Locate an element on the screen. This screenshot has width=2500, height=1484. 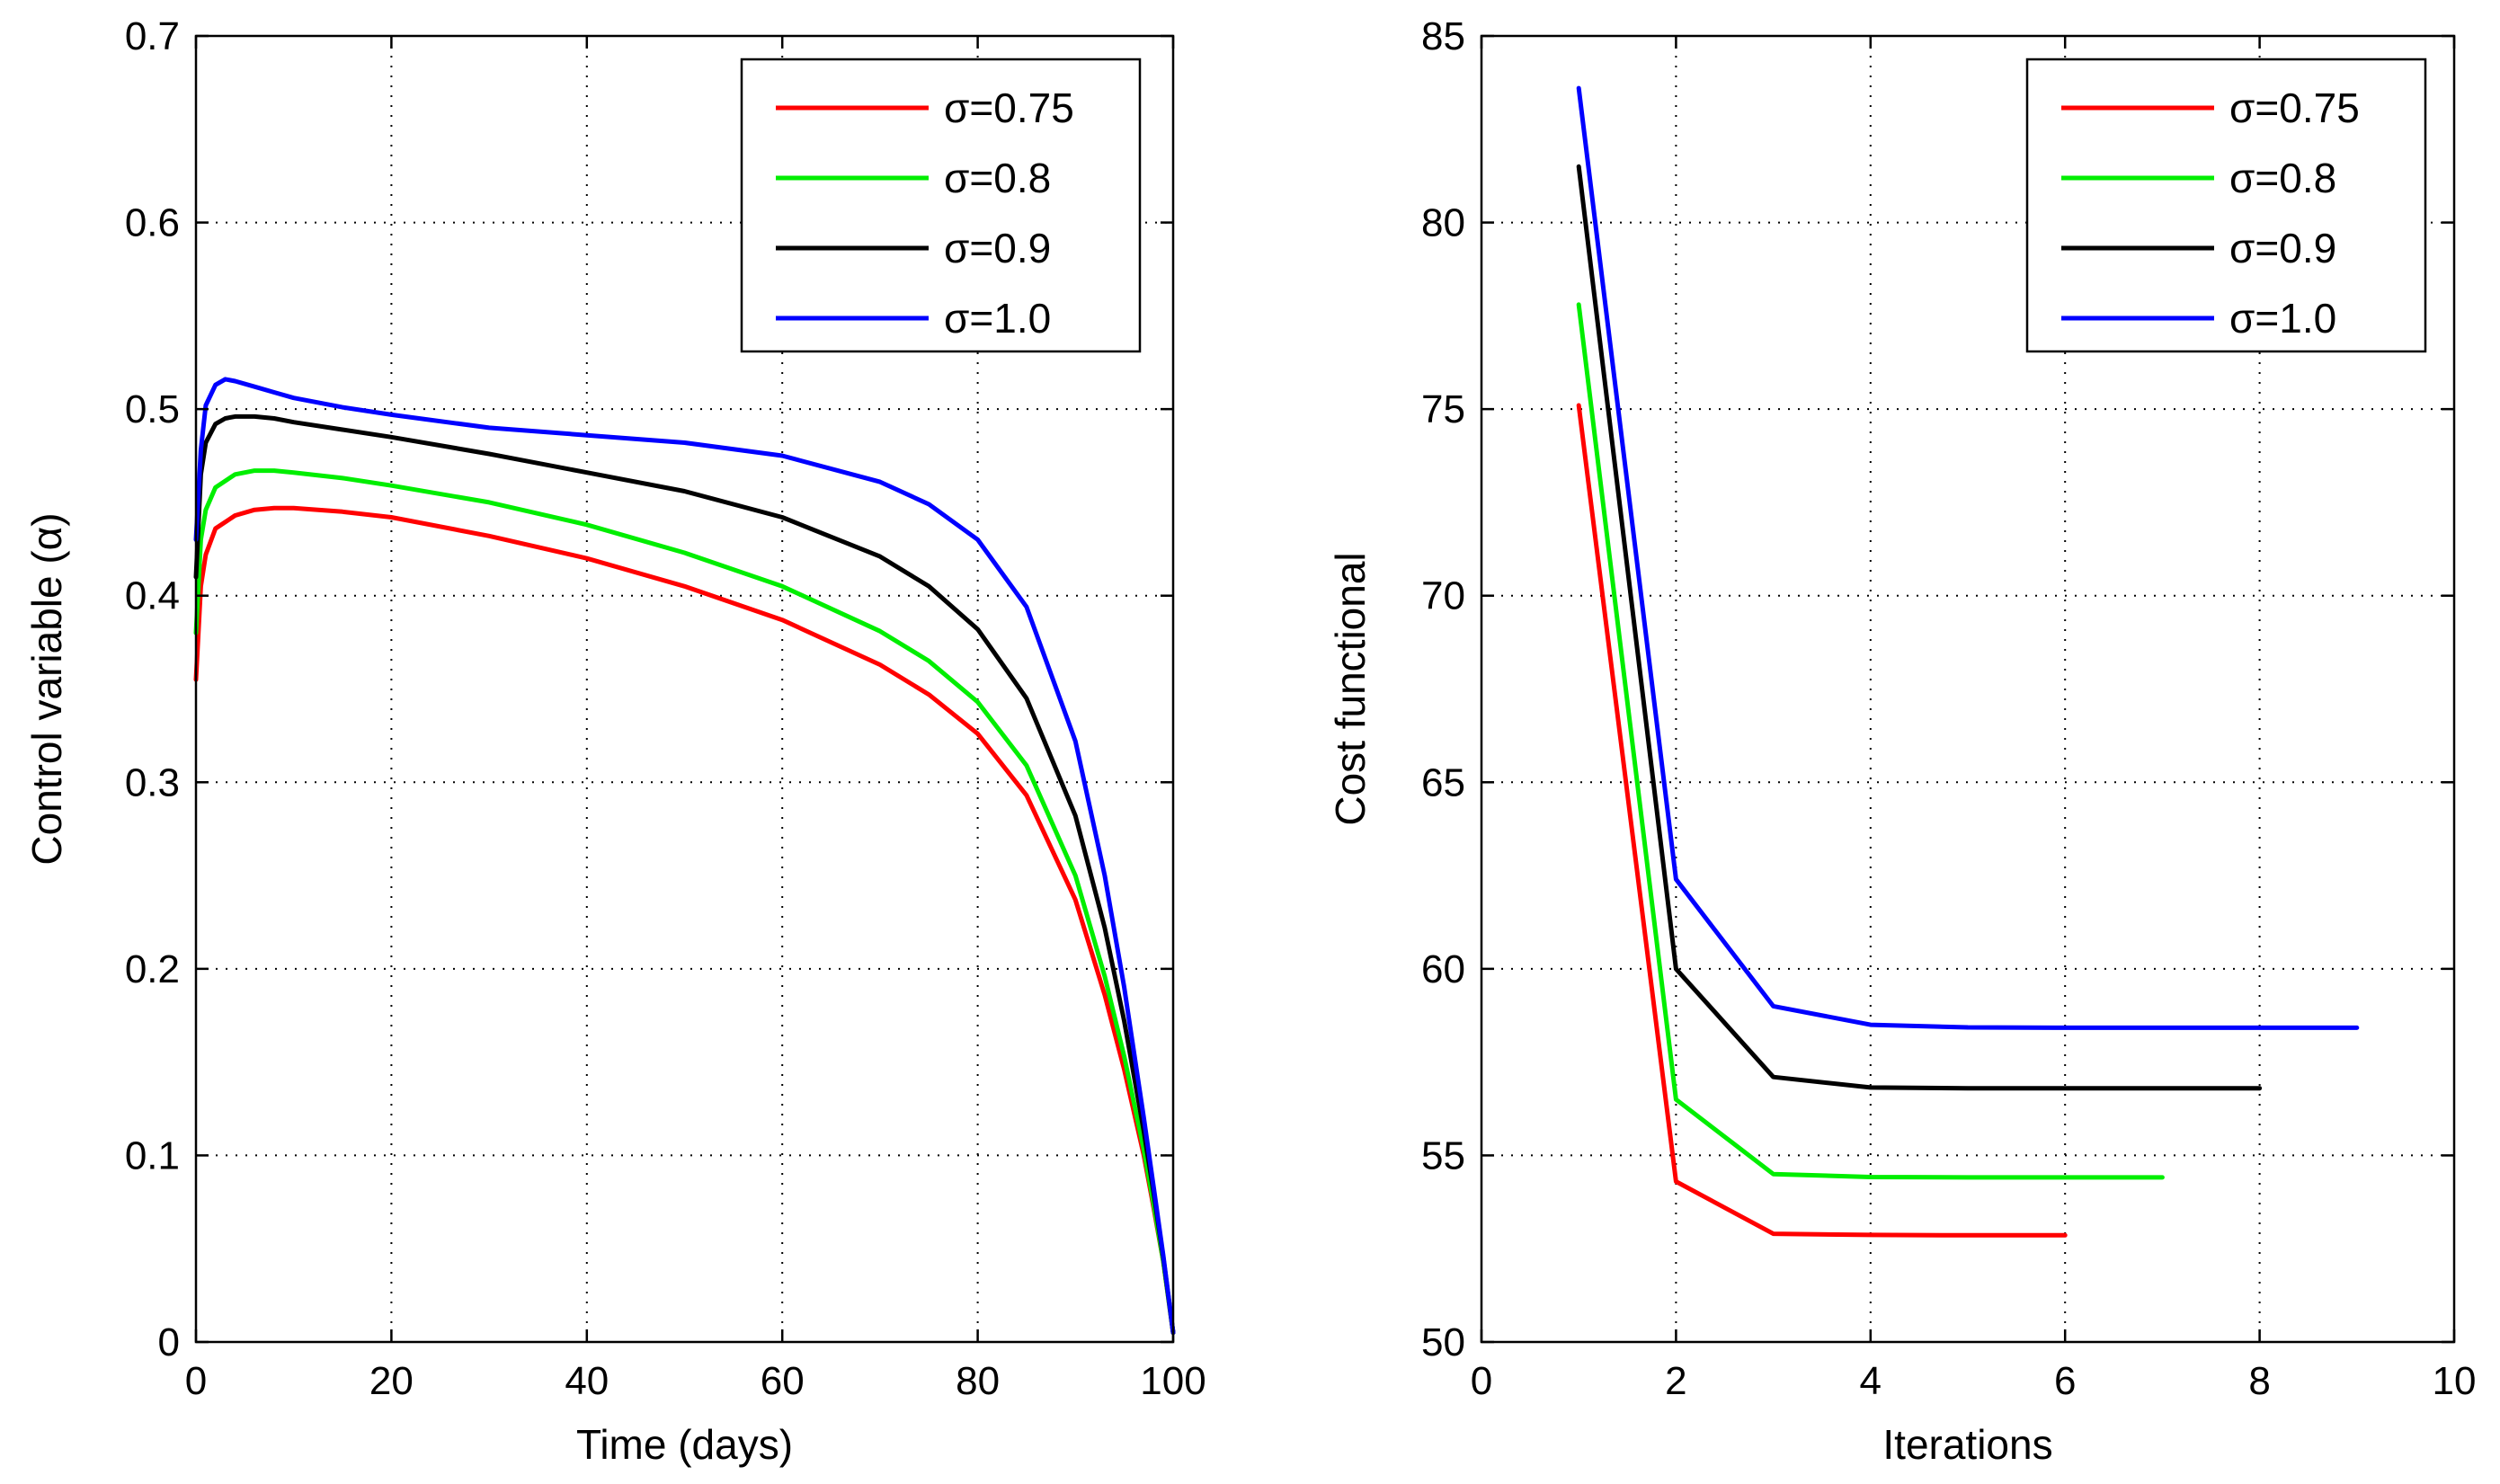
y-tick-label: 75 is located at coordinates (1443, 409).